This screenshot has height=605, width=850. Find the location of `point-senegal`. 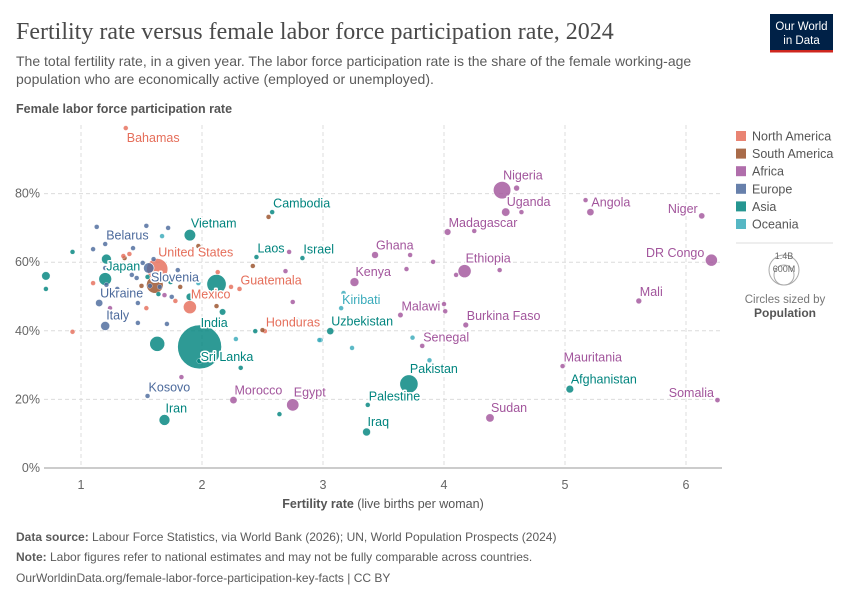

point-senegal is located at coordinates (422, 346).